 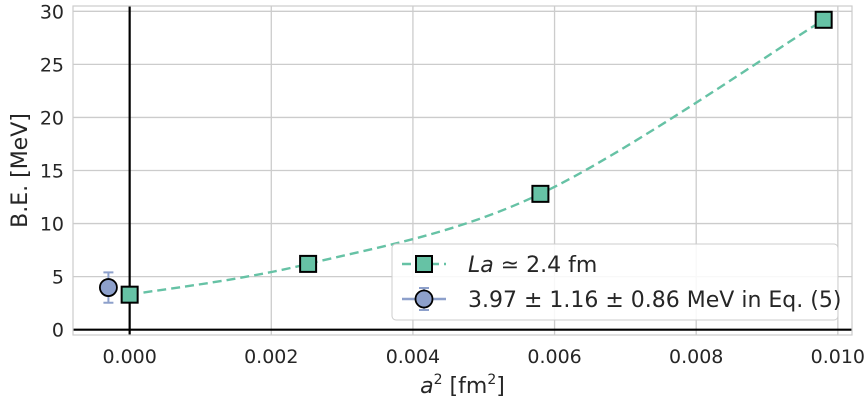 I want to click on x-axis-label: a2 [fm2], so click(x=462, y=385).